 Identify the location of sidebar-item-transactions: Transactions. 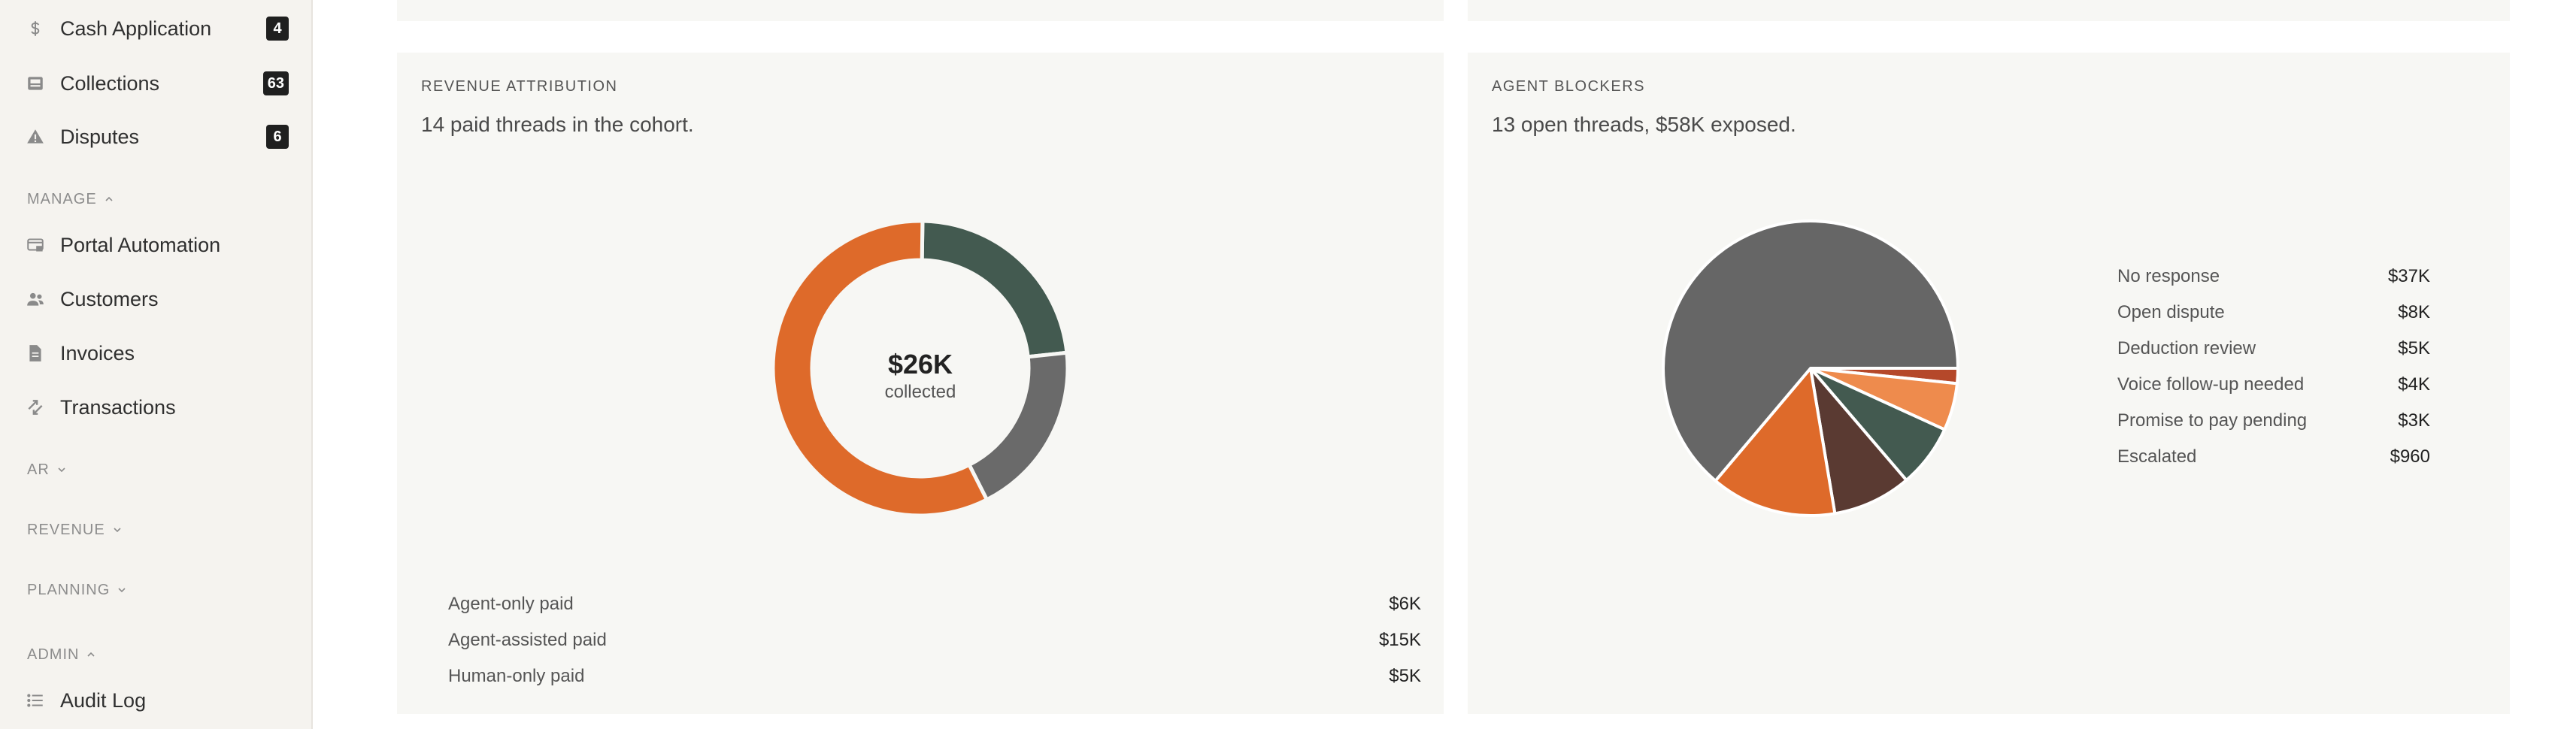
(156, 407).